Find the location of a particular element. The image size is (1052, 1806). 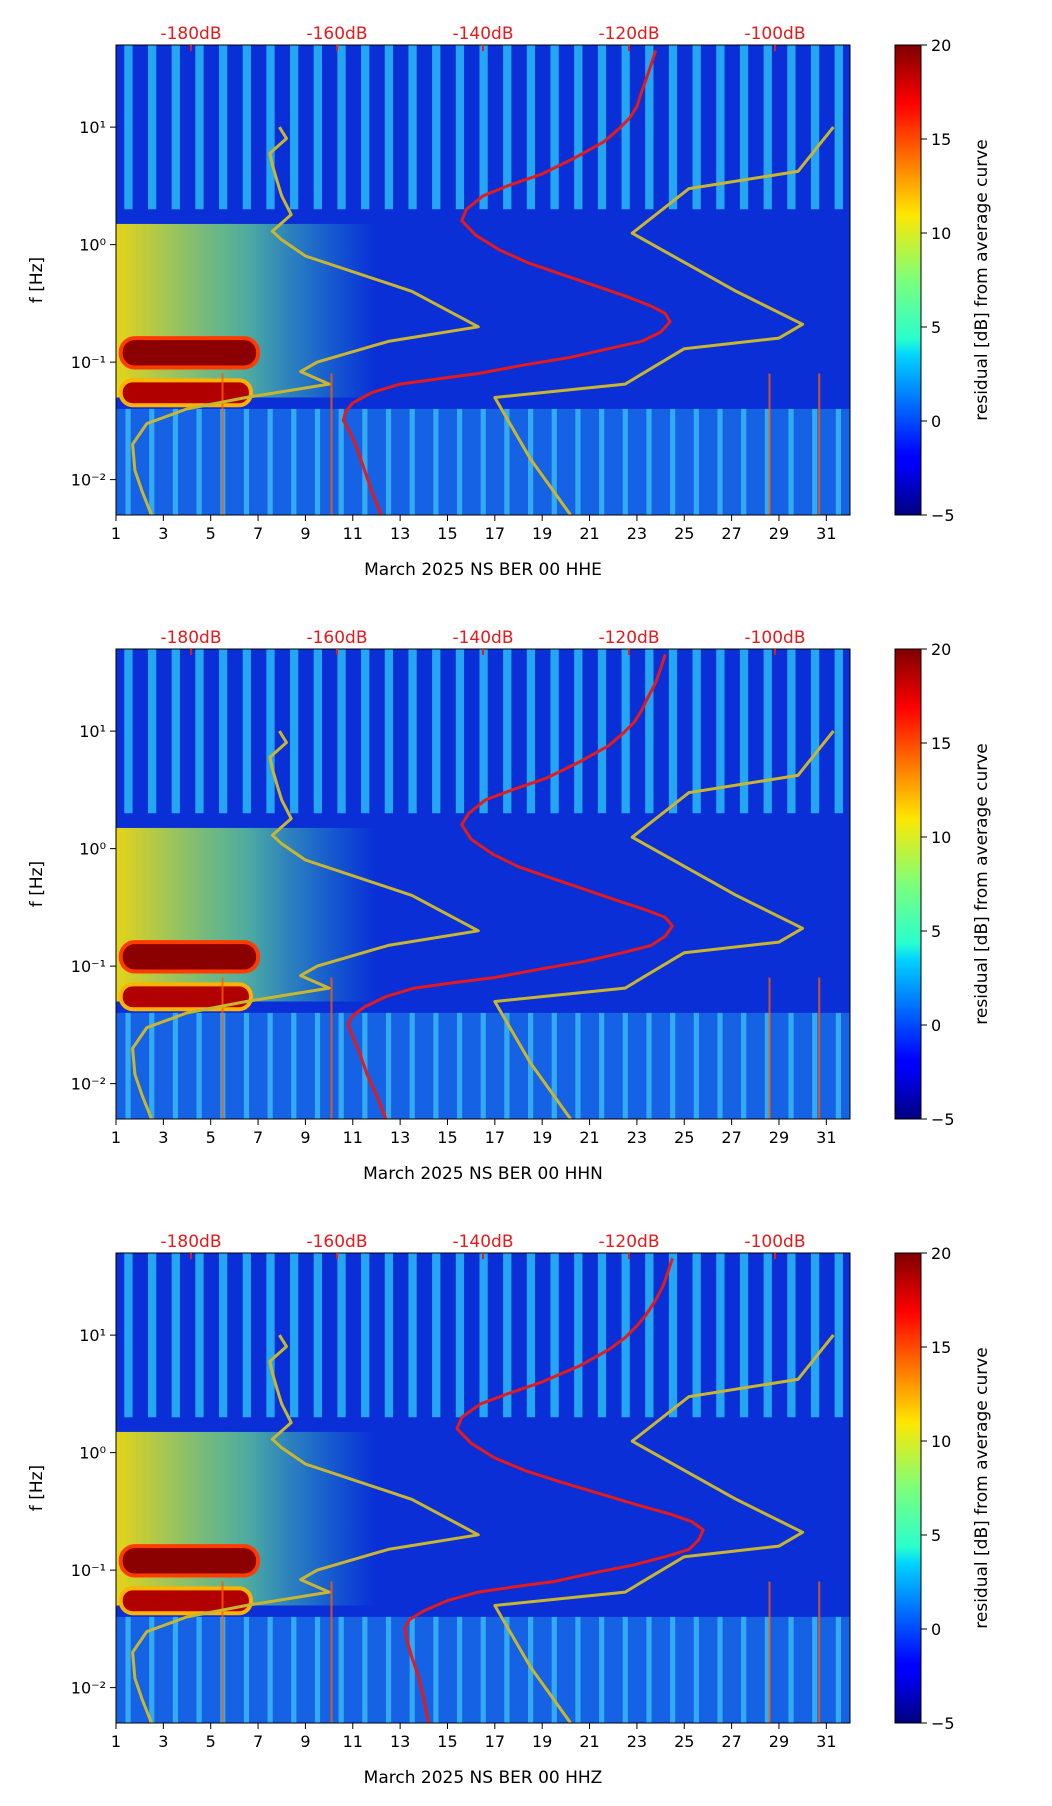

x-tick-label: 5 is located at coordinates (211, 1137).